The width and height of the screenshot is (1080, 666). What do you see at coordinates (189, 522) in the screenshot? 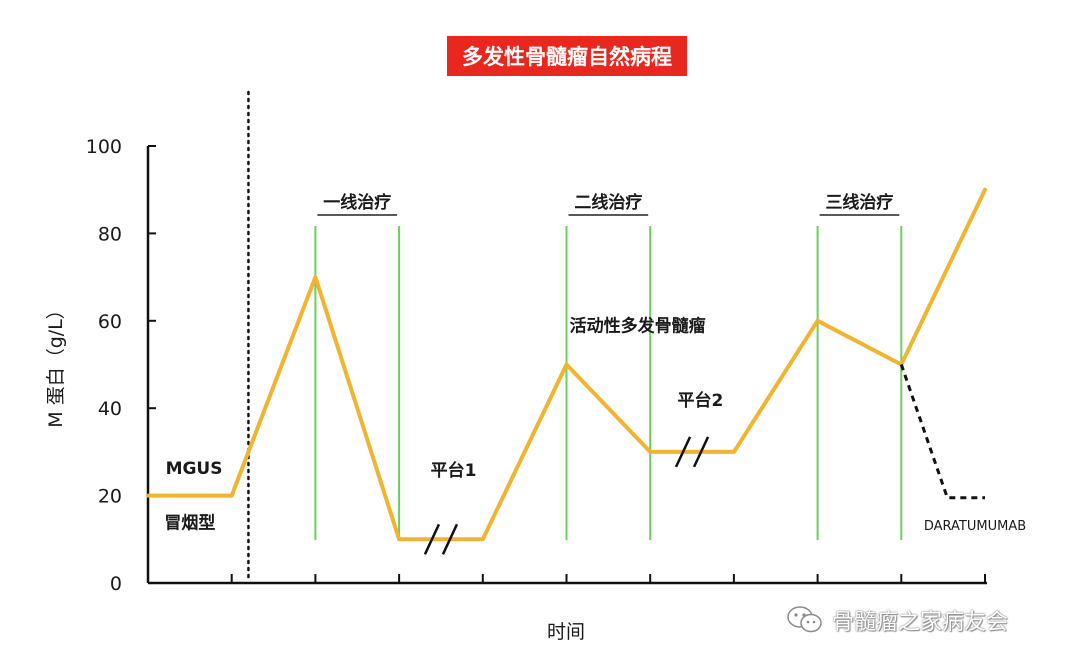
I see `annotation-2: 冒烟型` at bounding box center [189, 522].